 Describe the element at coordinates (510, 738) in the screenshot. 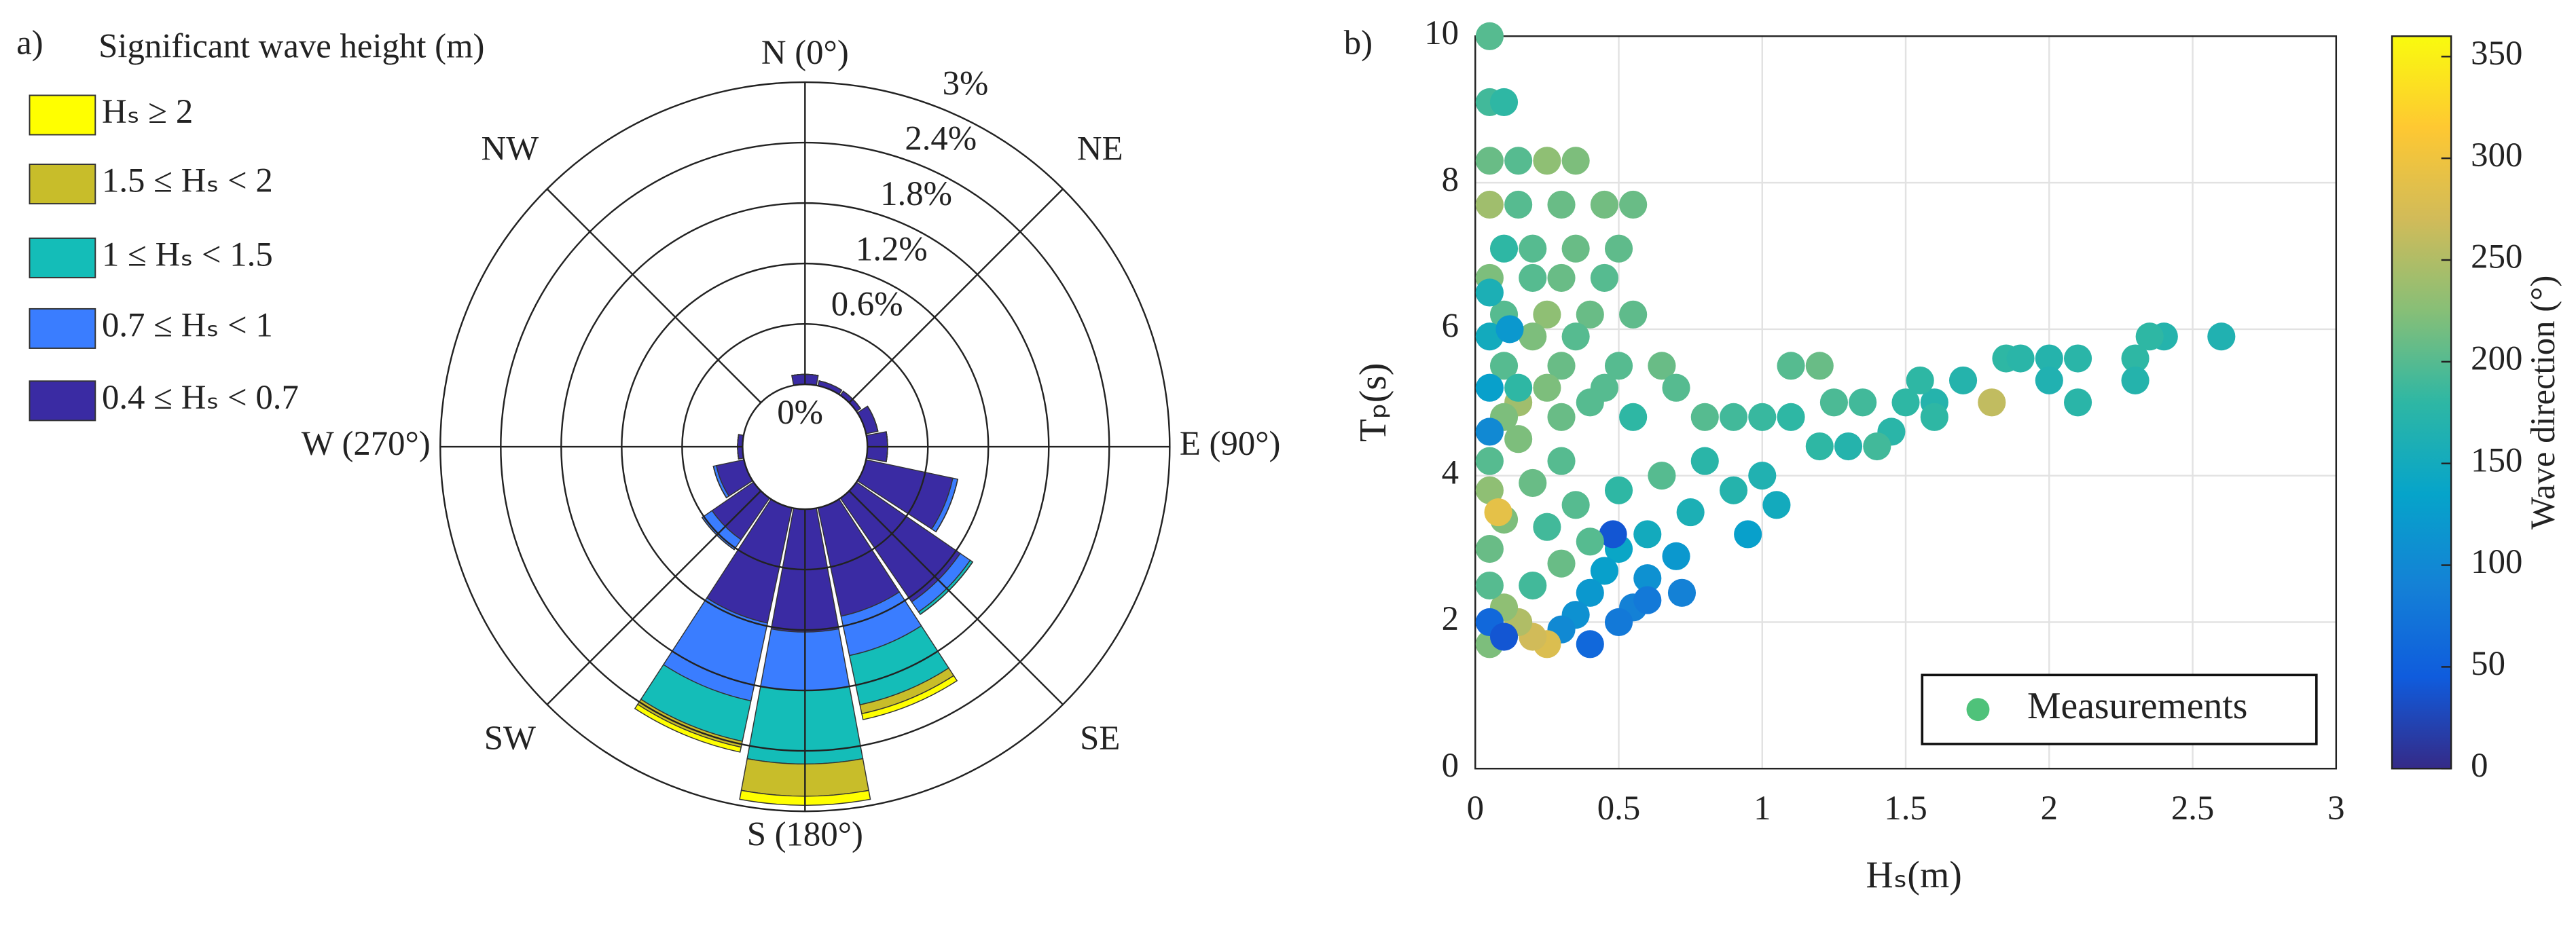

I see `direction-label: SW` at that location.